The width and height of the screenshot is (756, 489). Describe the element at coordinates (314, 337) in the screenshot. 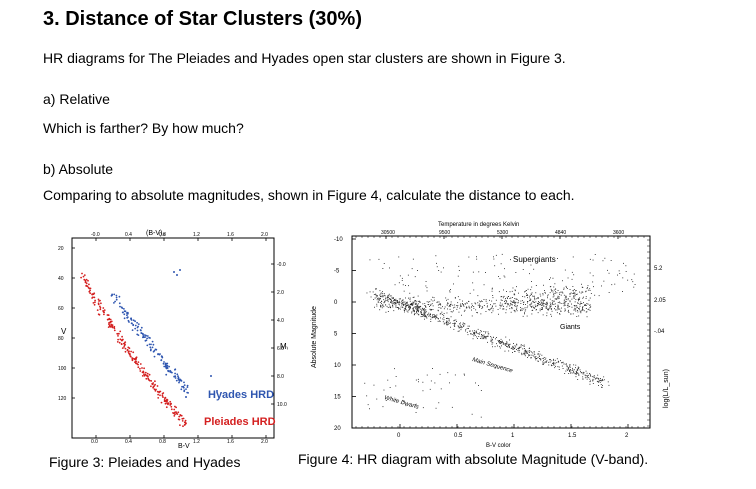

I see `fig4-y-axis-label: Absolute Magnitude` at that location.